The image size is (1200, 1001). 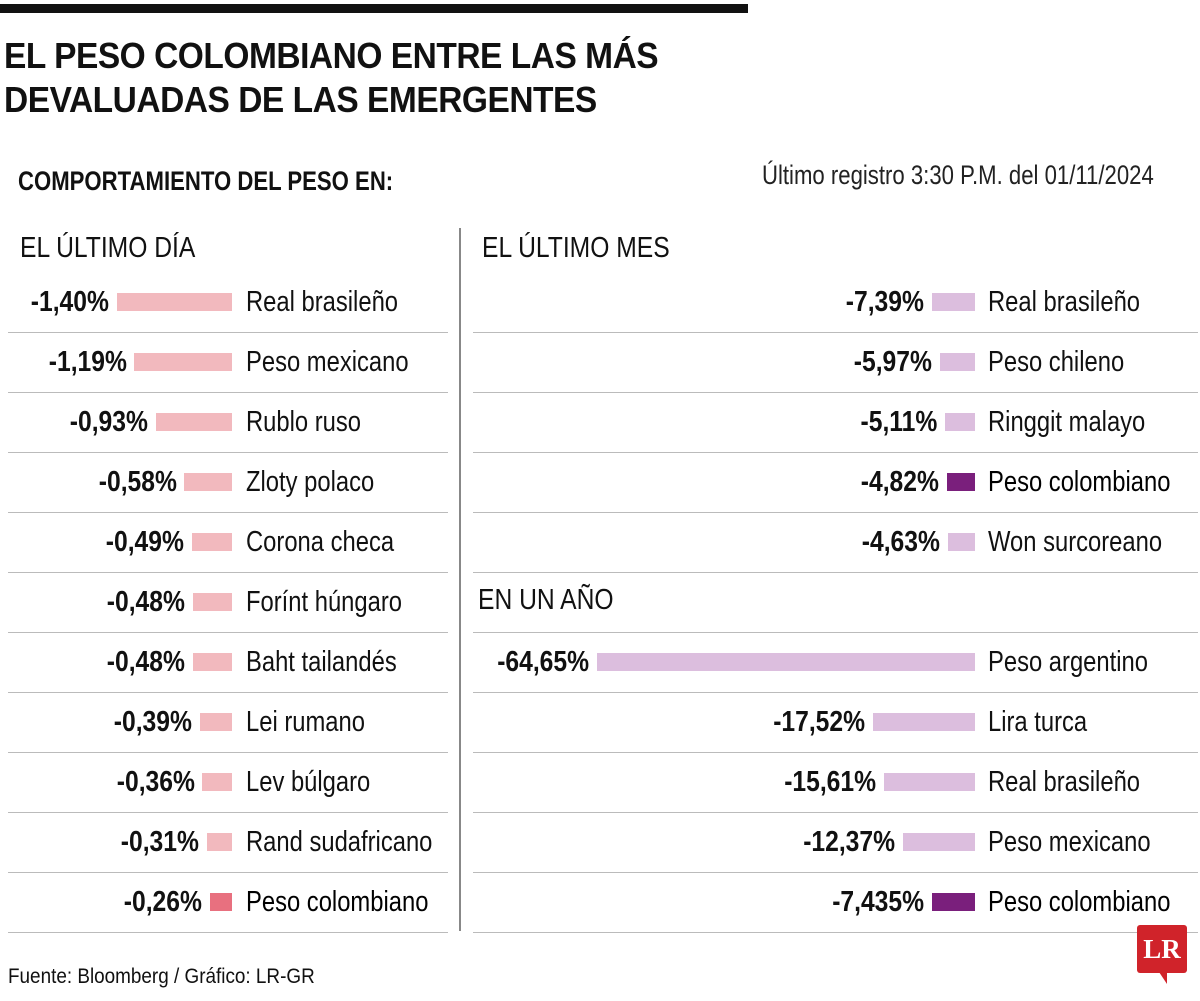 What do you see at coordinates (546, 600) in the screenshot?
I see `section-title-year: EN UN AÑO` at bounding box center [546, 600].